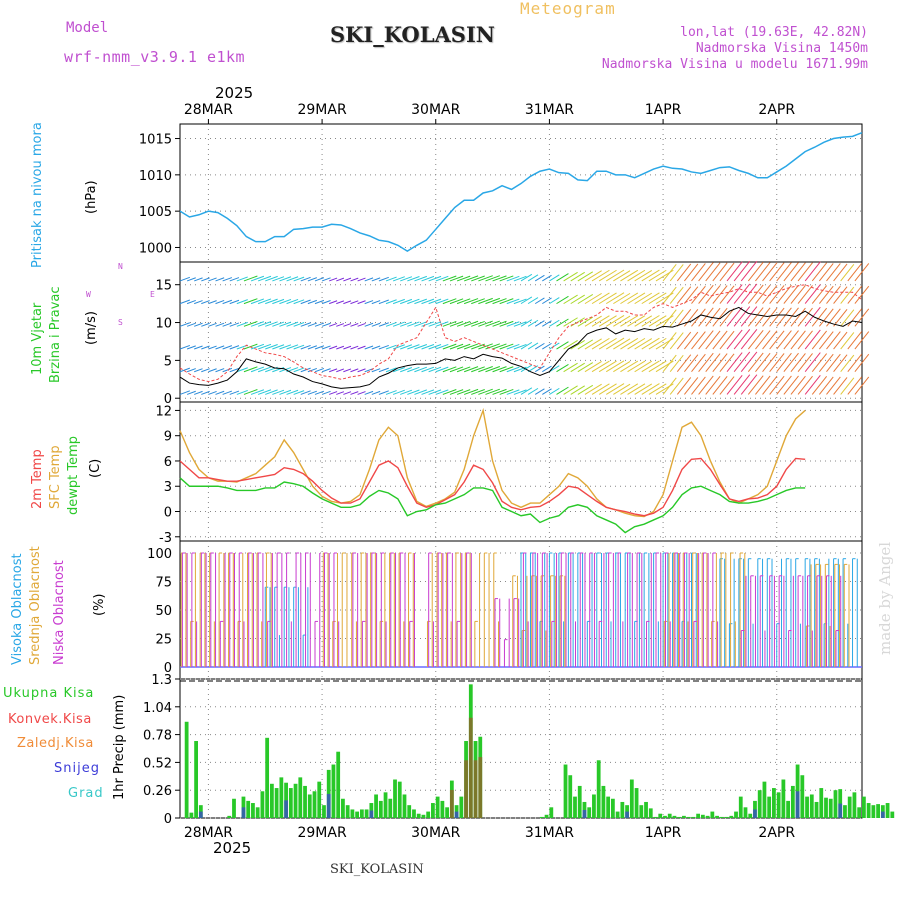  Describe the element at coordinates (521, 333) in the screenshot. I see `wind-gust-line` at that location.